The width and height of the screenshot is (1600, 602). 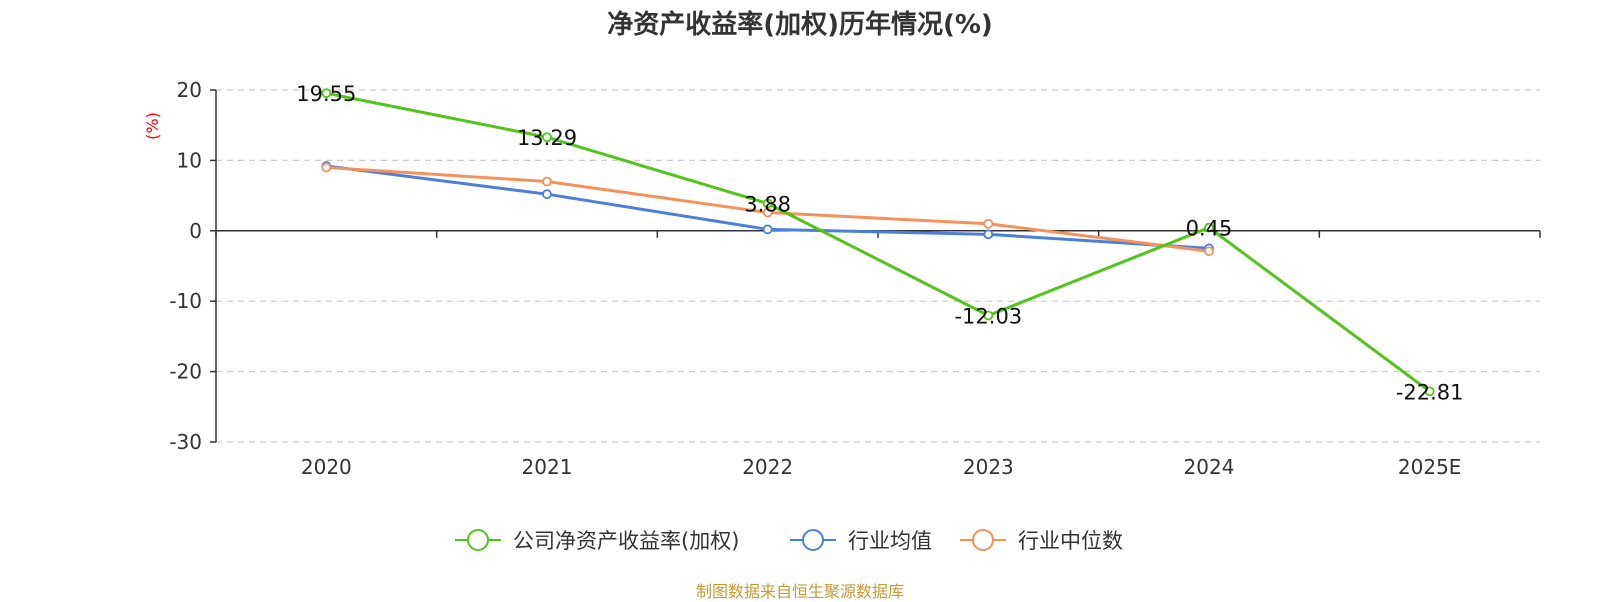 I want to click on data-label: -22.81, so click(x=1430, y=392).